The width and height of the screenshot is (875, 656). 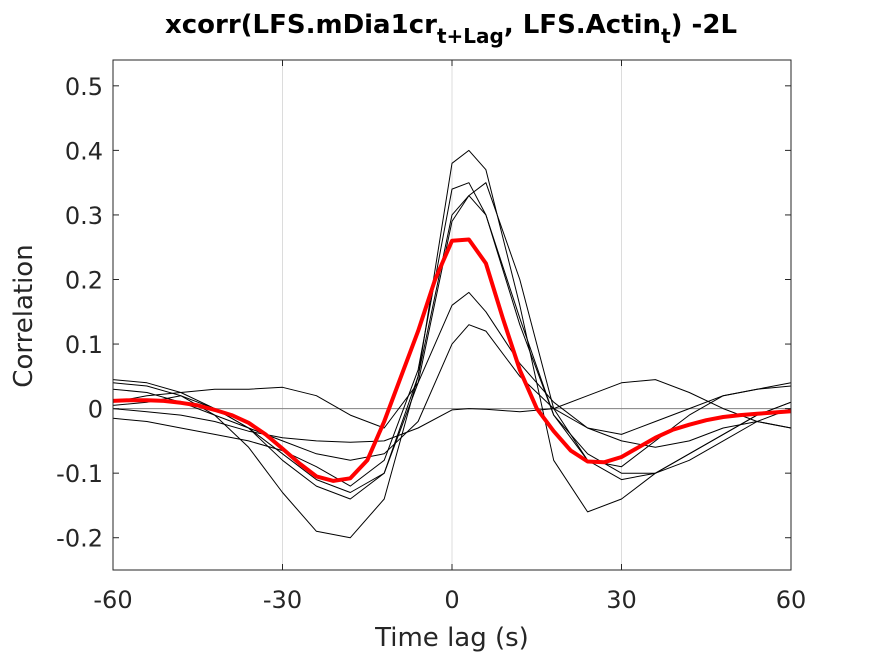 What do you see at coordinates (84, 280) in the screenshot?
I see `y-tick-label: 0.2` at bounding box center [84, 280].